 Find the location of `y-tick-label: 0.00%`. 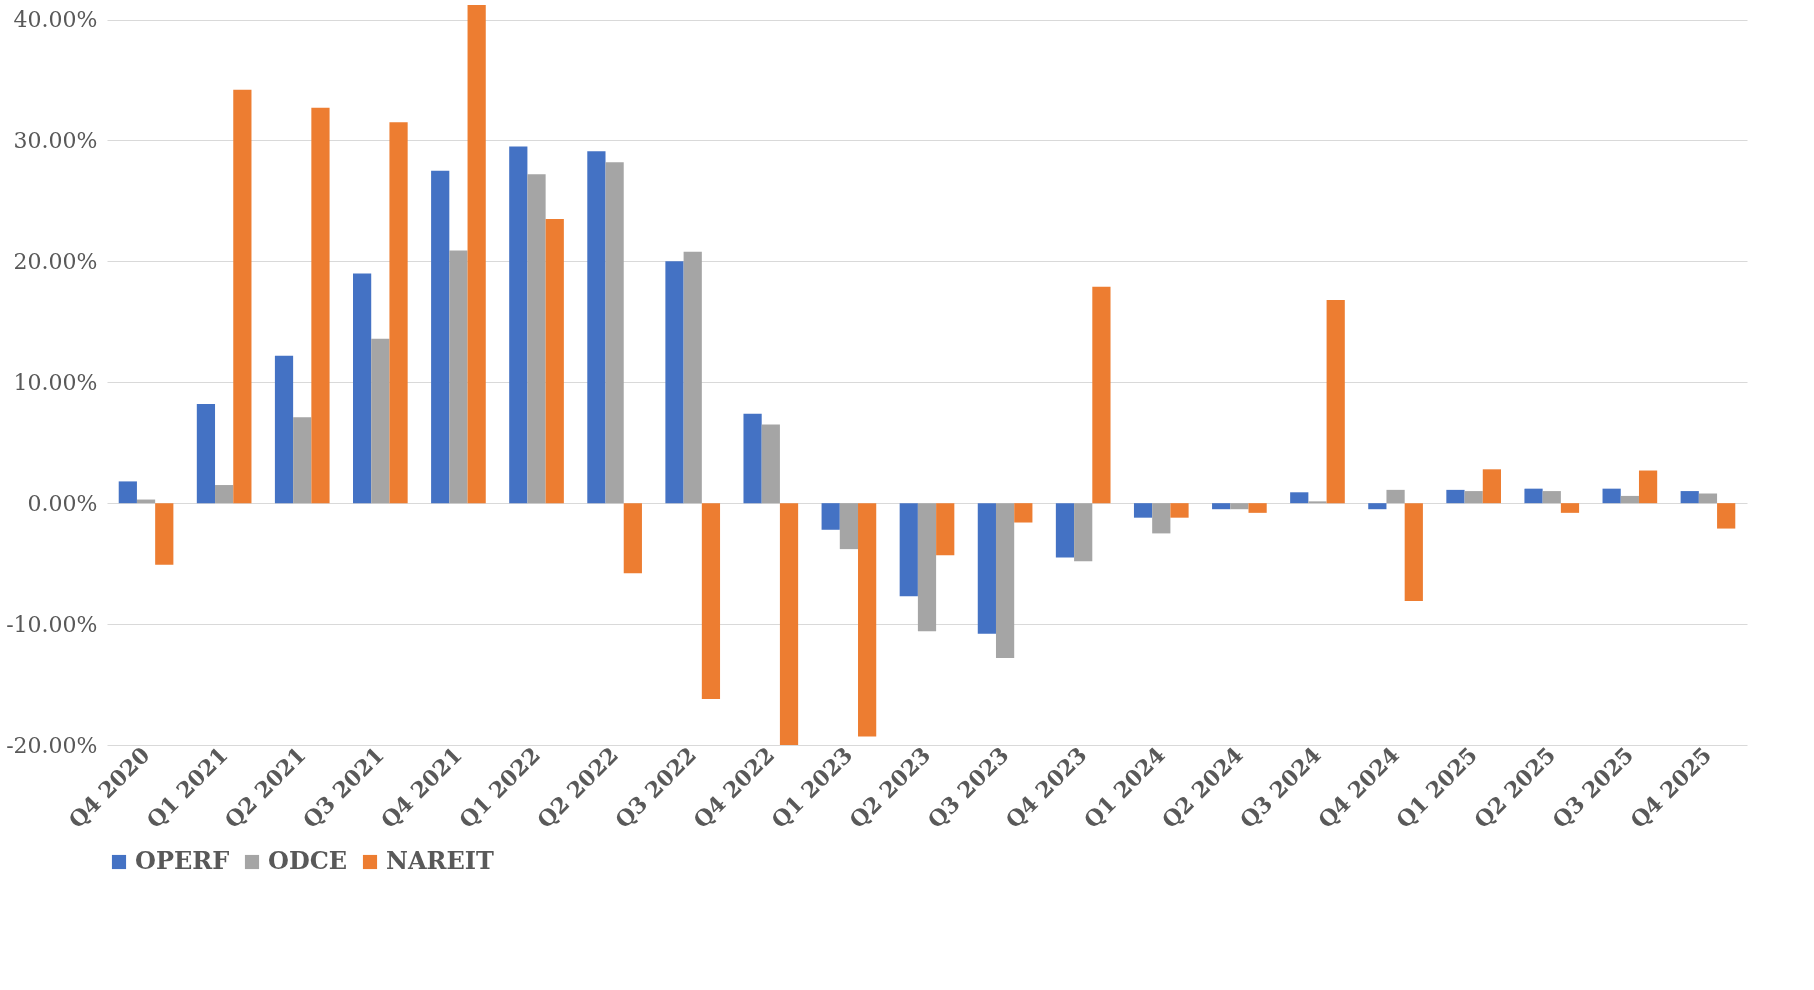

y-tick-label: 0.00% is located at coordinates (62, 503).